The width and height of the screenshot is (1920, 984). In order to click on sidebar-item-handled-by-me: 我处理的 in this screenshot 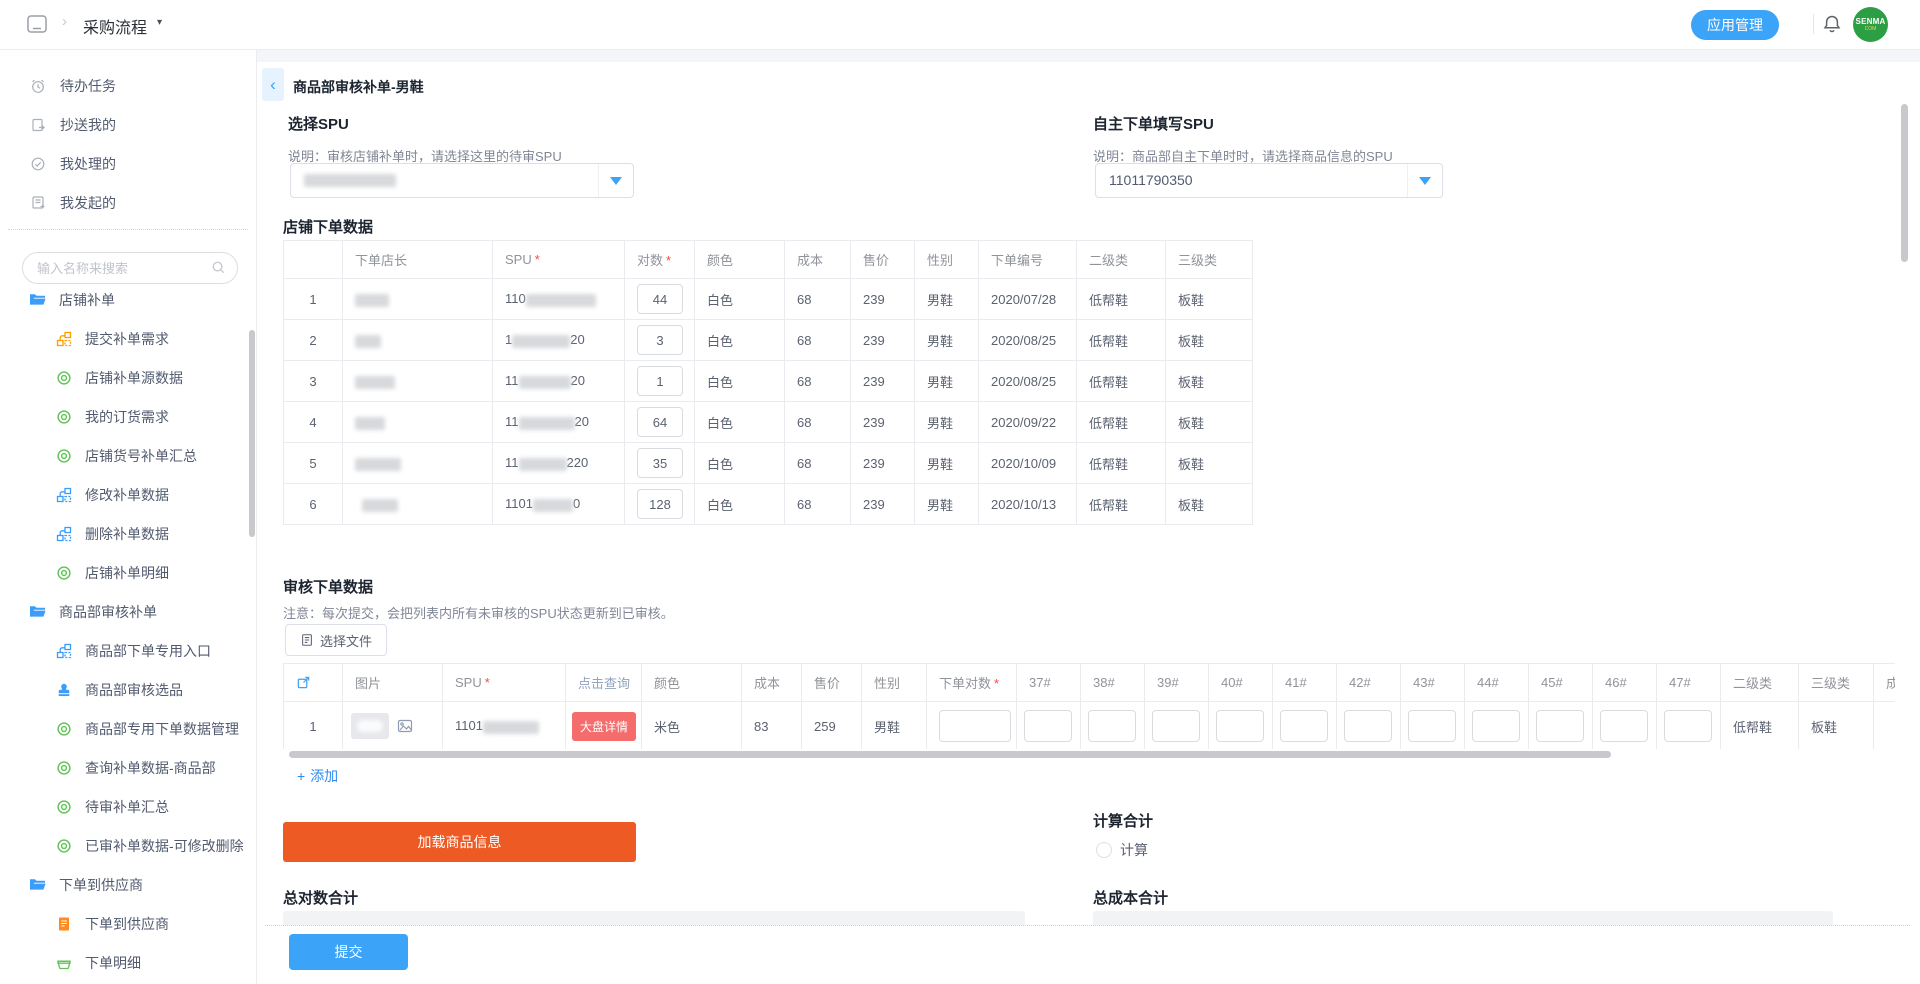, I will do `click(128, 163)`.